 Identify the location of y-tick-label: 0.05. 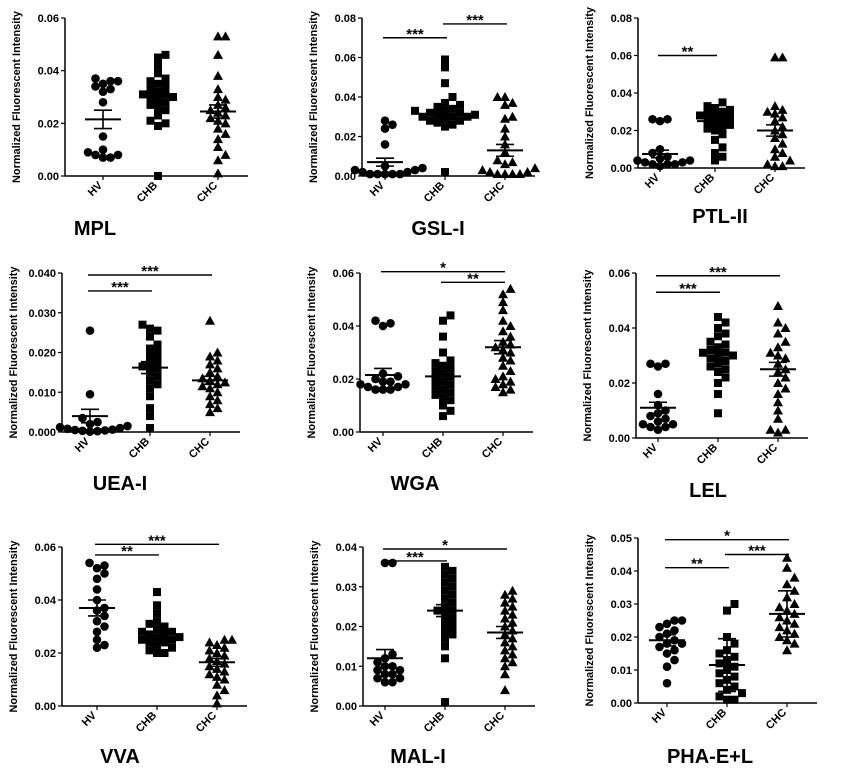
(621, 539).